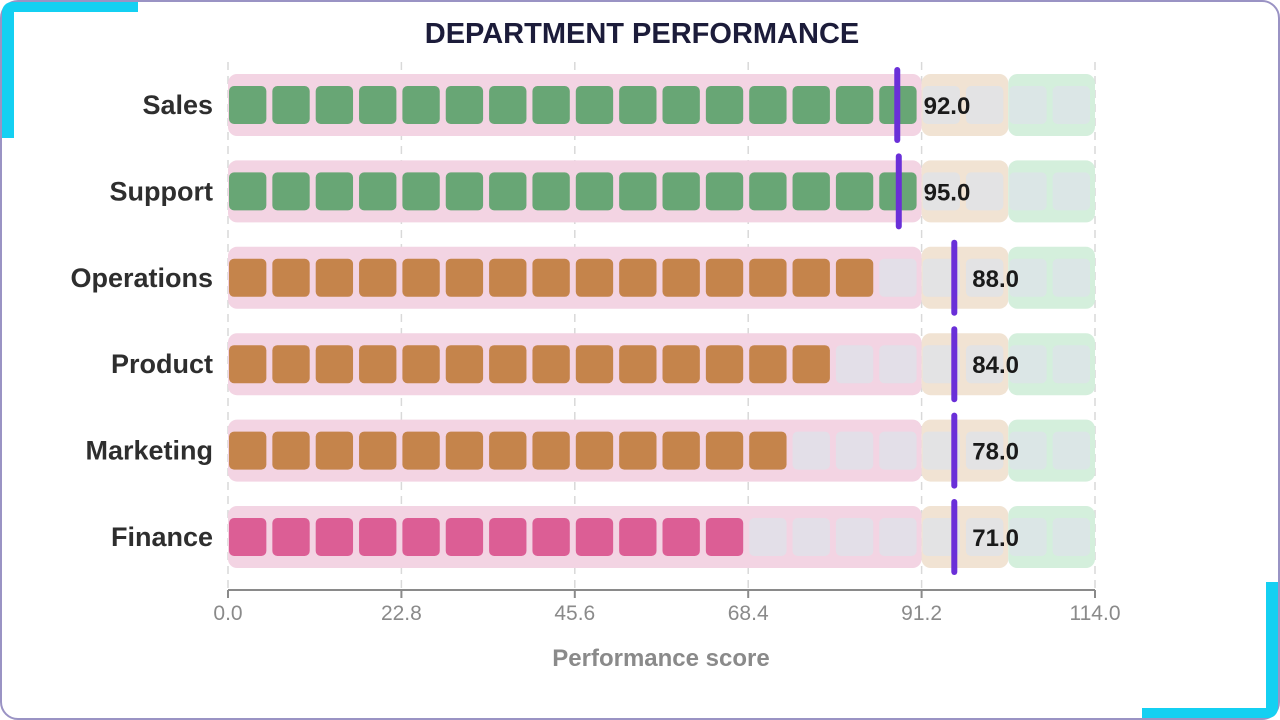 The width and height of the screenshot is (1280, 720). Describe the element at coordinates (995, 365) in the screenshot. I see `value-label: 84.0` at that location.